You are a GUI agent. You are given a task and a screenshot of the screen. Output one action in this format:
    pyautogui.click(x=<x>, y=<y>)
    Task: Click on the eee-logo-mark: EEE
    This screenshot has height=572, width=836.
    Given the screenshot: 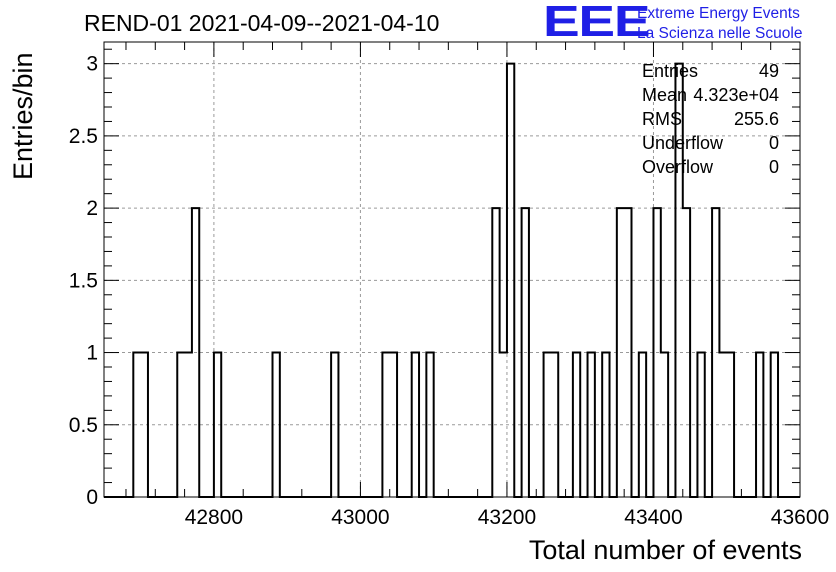 What is the action you would take?
    pyautogui.click(x=597, y=23)
    